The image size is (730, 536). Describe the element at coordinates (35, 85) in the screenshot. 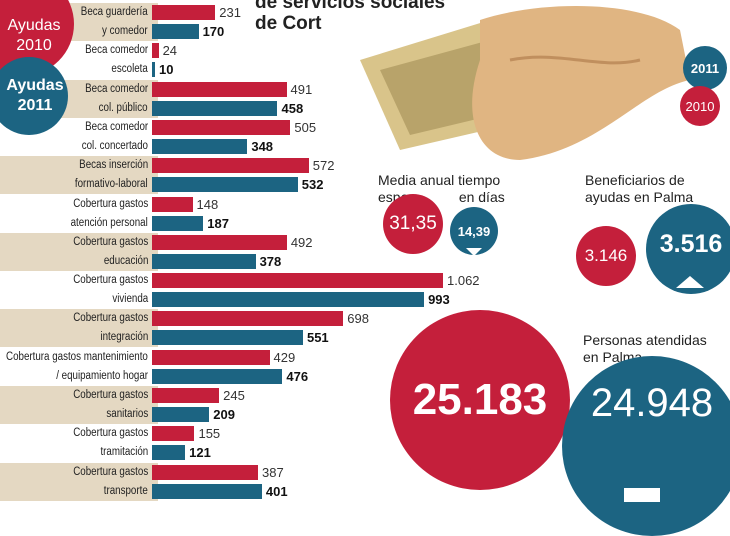

I see `legend-2011-l1: Ayudas` at that location.